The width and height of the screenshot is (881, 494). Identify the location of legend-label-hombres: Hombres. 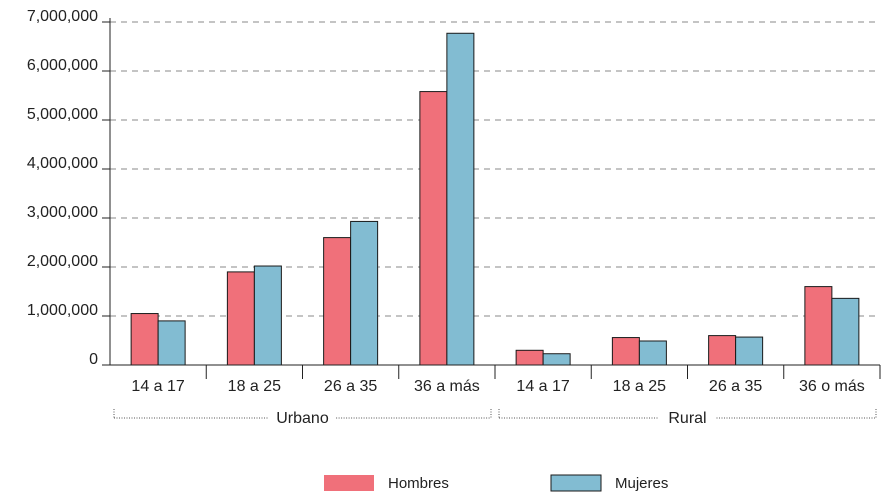
(418, 483).